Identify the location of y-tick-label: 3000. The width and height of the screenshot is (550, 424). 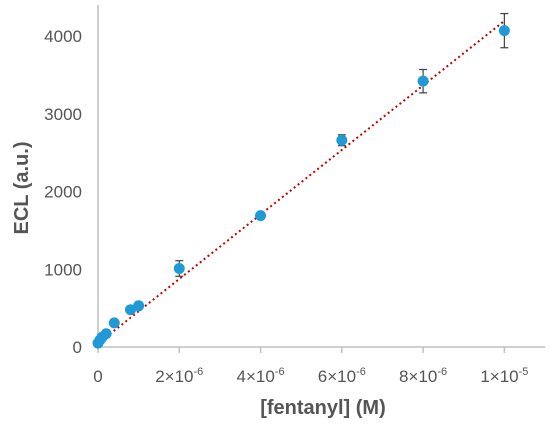
(63, 114).